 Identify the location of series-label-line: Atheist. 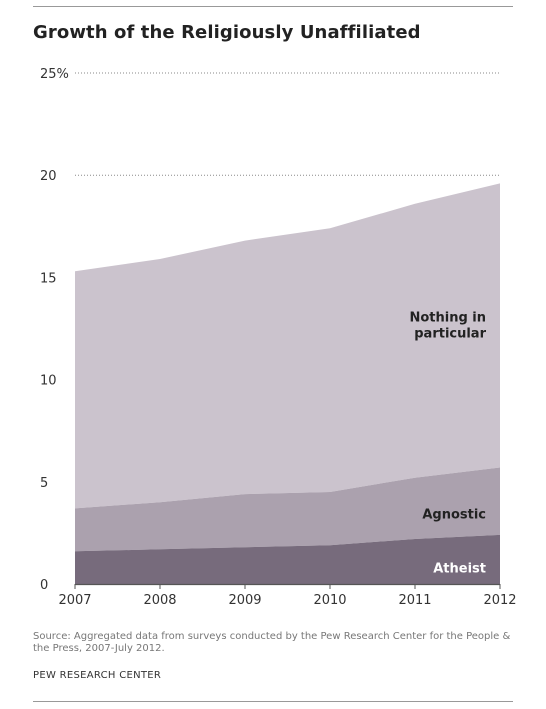
(459, 569).